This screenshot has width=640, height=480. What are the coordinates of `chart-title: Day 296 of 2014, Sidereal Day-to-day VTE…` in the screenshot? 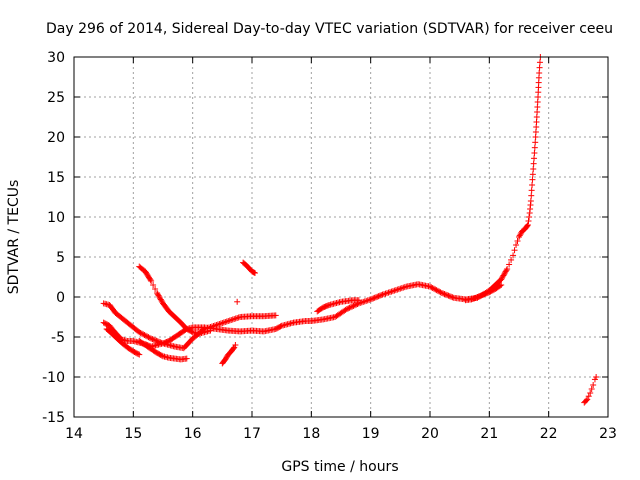 It's located at (329, 29).